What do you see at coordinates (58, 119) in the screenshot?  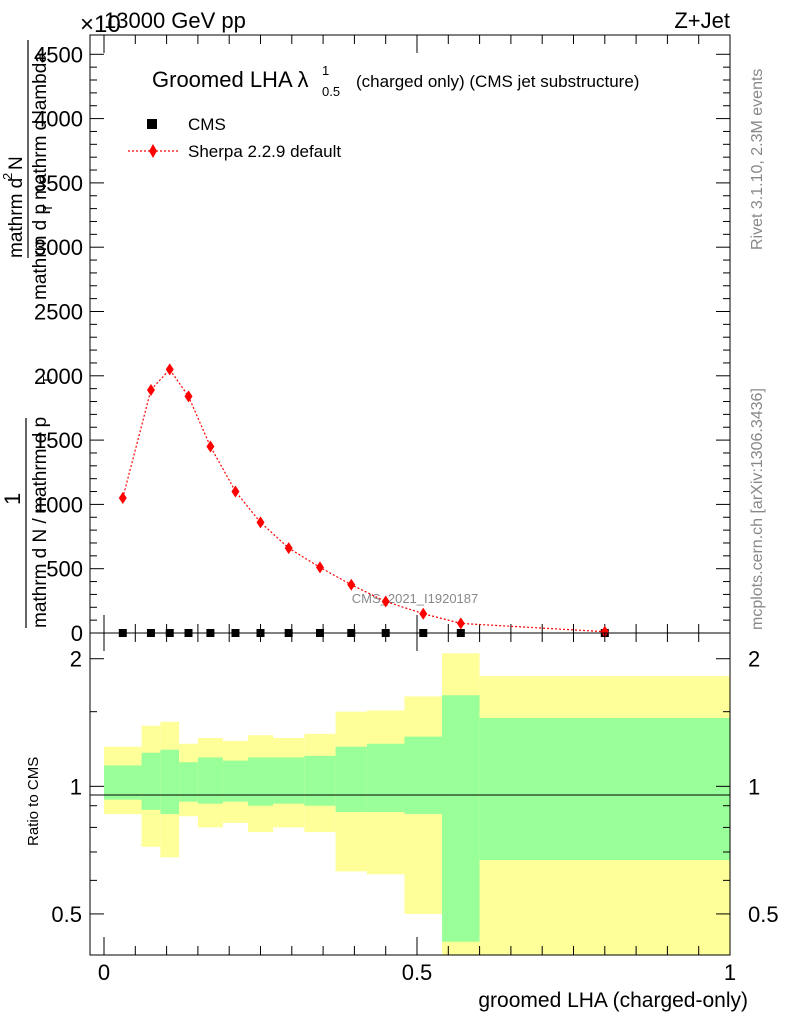 I see `main-ytick-label: 4000` at bounding box center [58, 119].